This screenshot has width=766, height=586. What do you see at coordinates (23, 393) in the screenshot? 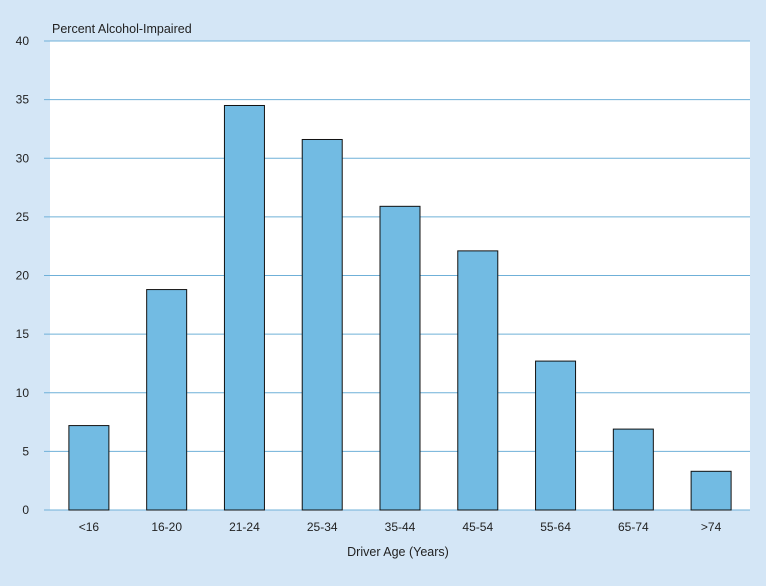
I see `y-tick-label: 10` at bounding box center [23, 393].